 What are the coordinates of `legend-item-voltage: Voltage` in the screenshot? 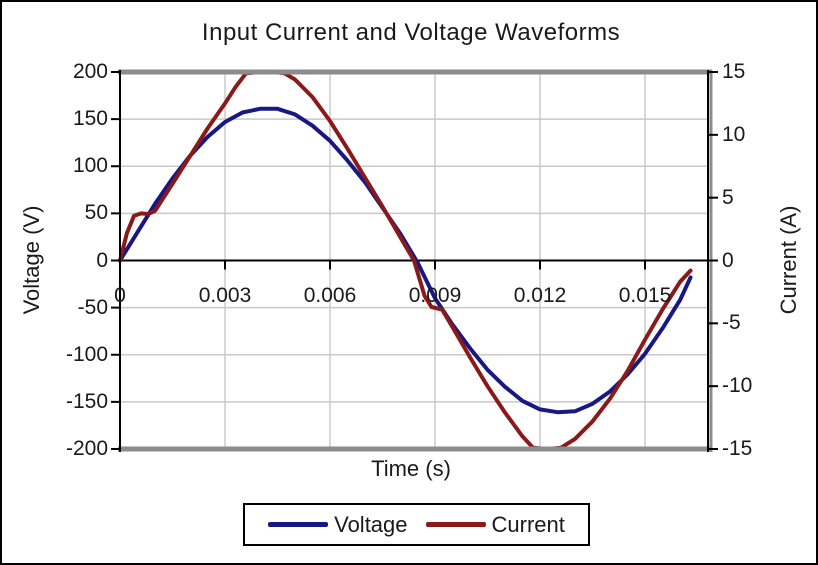 It's located at (338, 524).